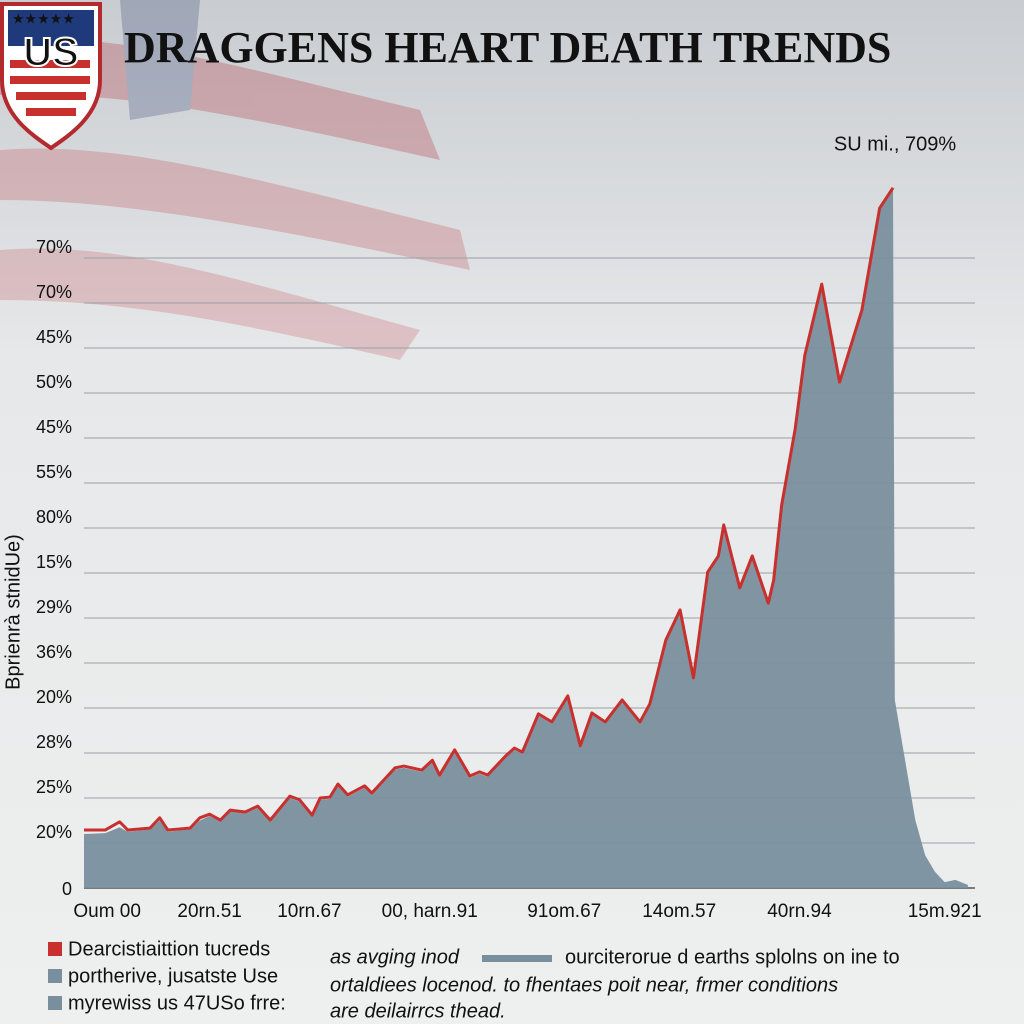 Image resolution: width=1024 pixels, height=1024 pixels. What do you see at coordinates (799, 911) in the screenshot?
I see `x-tick-label: 40rn.94` at bounding box center [799, 911].